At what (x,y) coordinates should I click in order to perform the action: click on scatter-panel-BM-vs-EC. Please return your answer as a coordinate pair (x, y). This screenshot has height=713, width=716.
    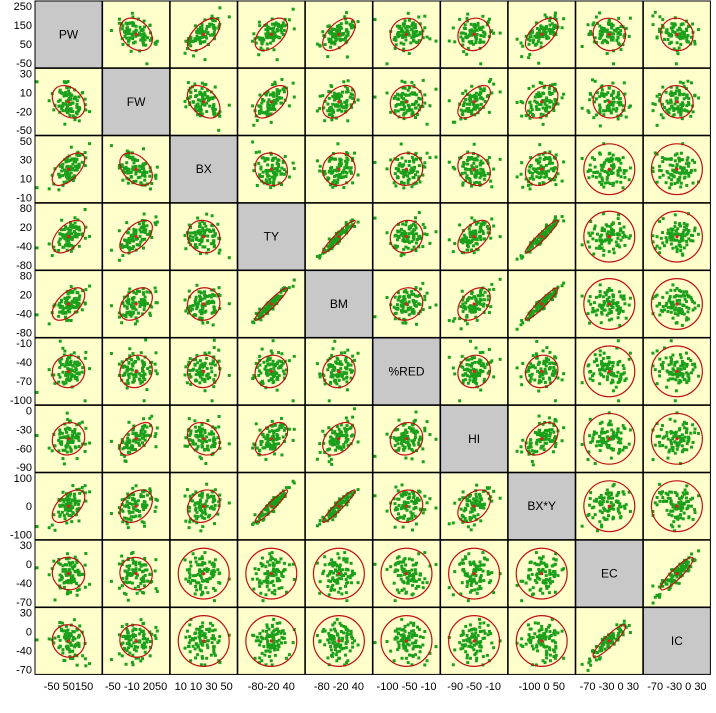
    Looking at the image, I should click on (609, 304).